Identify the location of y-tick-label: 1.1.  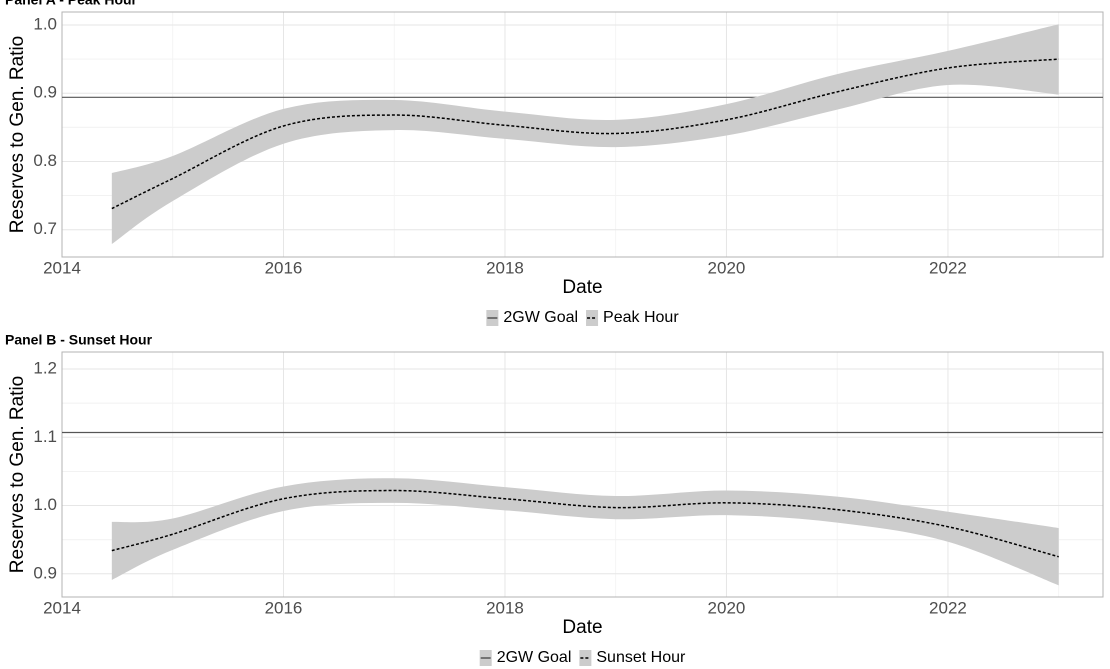
(45, 436).